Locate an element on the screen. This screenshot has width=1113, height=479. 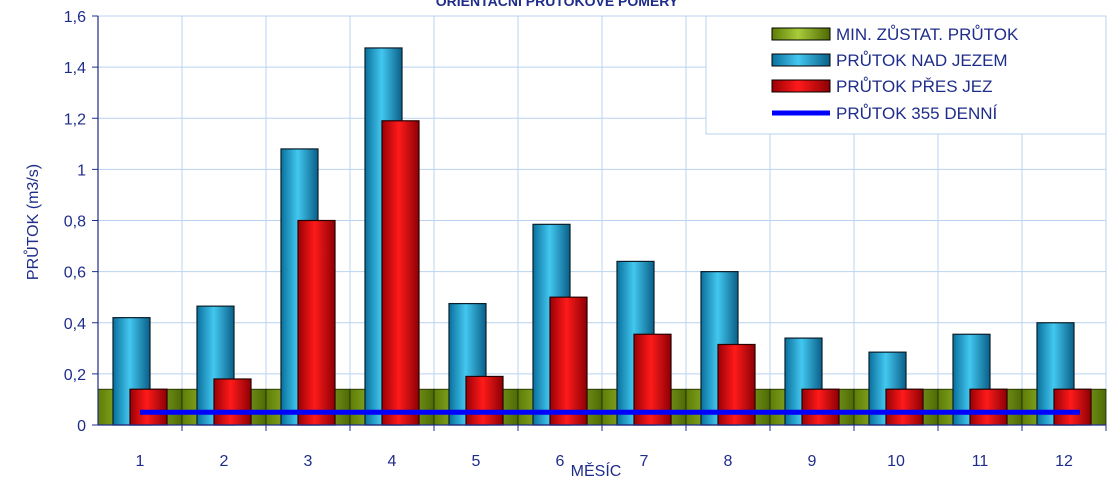
y-tick-label: 0,6 is located at coordinates (75, 273).